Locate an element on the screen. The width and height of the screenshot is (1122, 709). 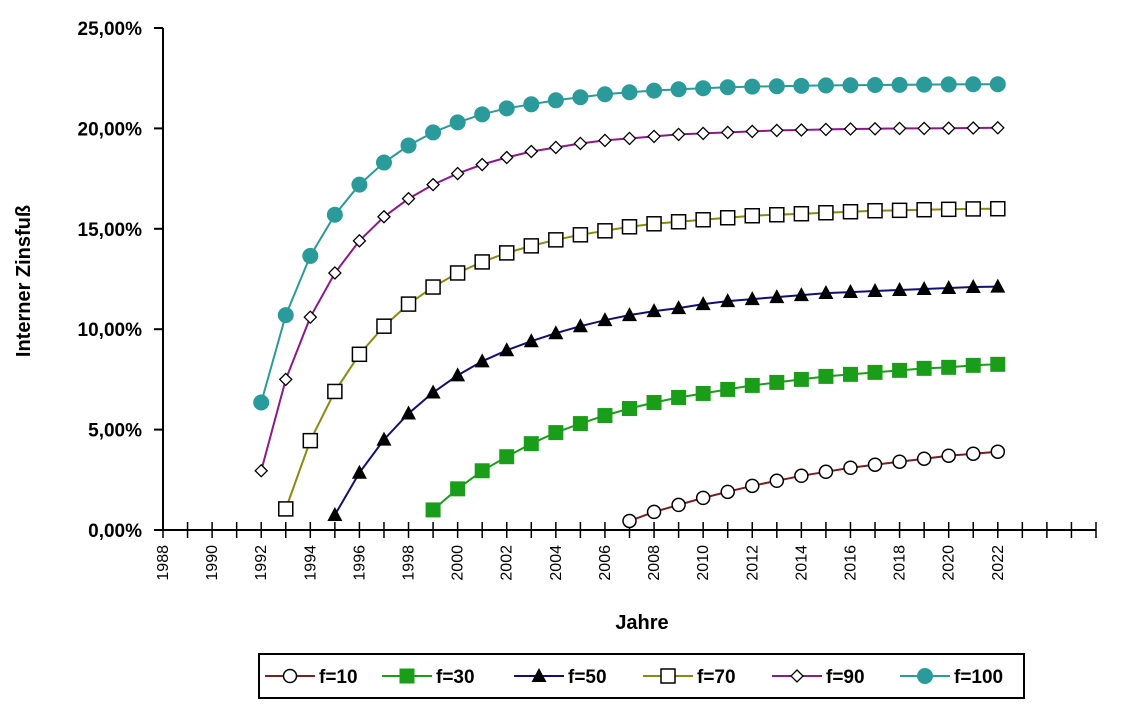
x-tick-label: 1996 is located at coordinates (359, 563).